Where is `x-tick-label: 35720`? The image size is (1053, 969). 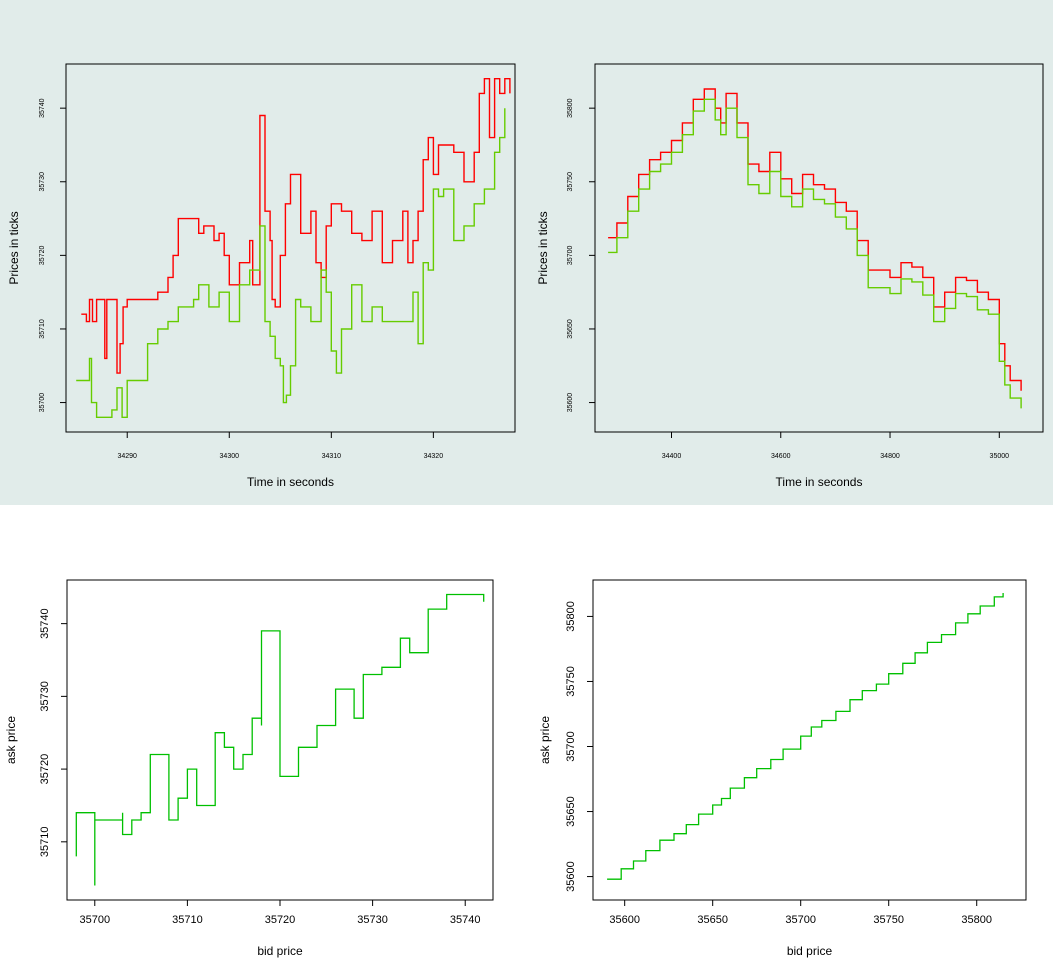 x-tick-label: 35720 is located at coordinates (280, 920).